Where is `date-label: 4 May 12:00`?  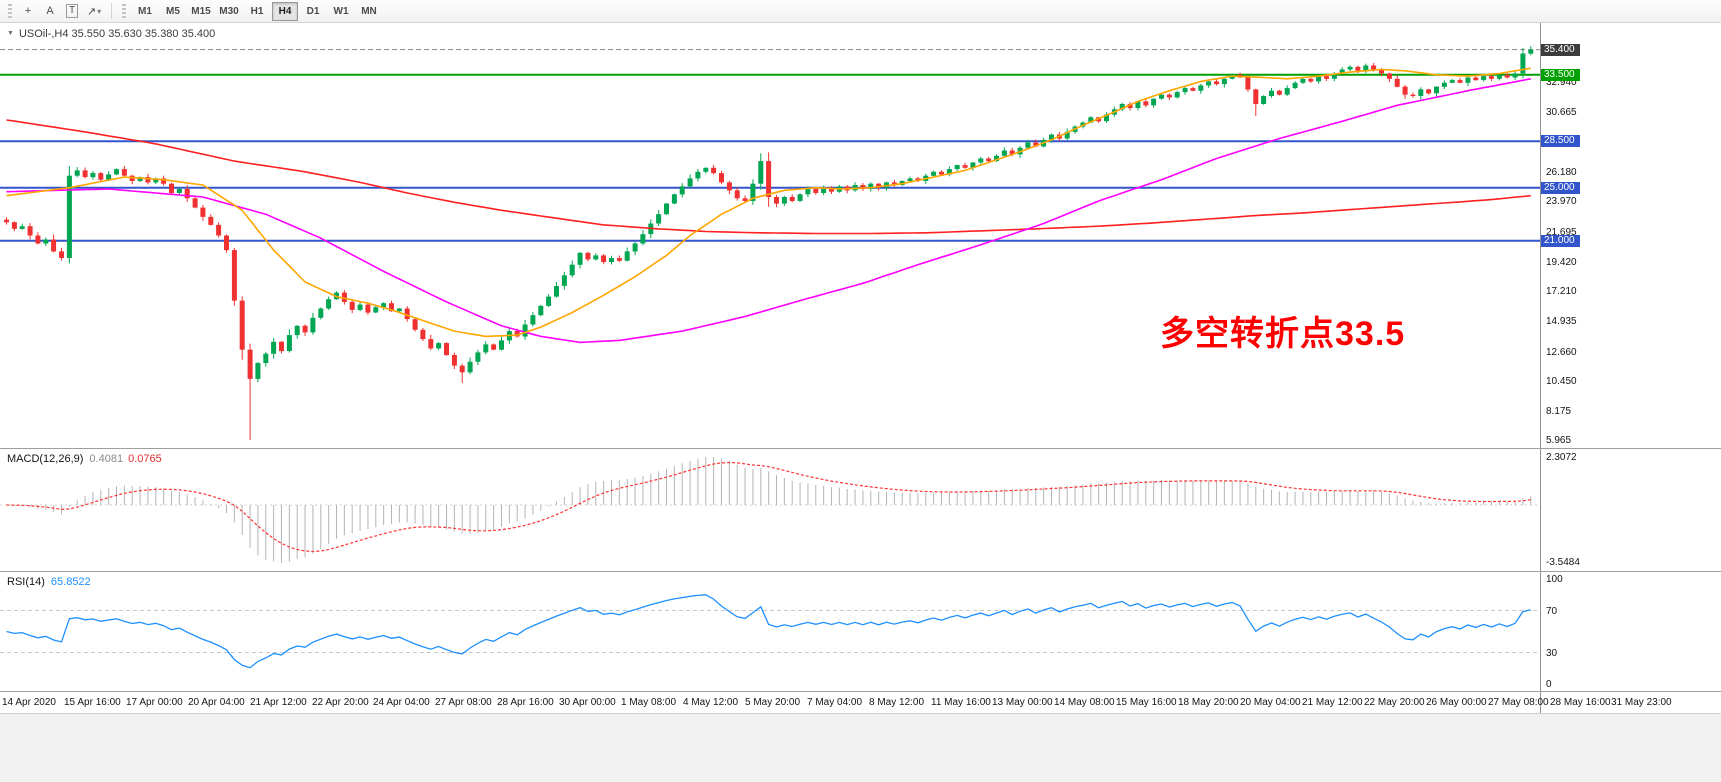
date-label: 4 May 12:00 is located at coordinates (711, 702).